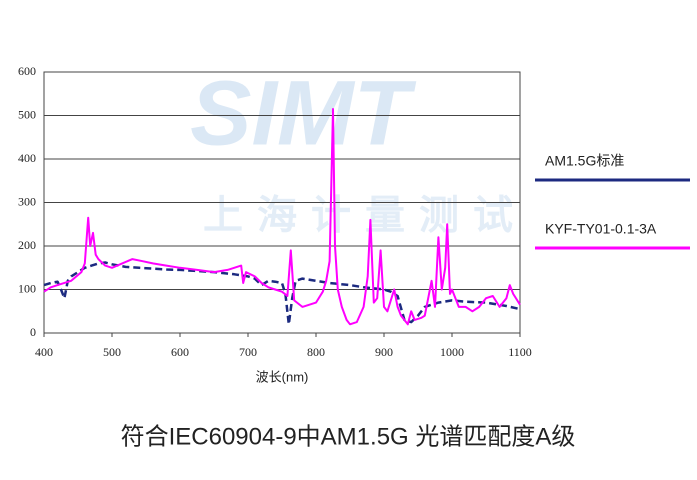 This screenshot has width=697, height=480. What do you see at coordinates (27, 201) in the screenshot?
I see `y-tick-label: 300` at bounding box center [27, 201].